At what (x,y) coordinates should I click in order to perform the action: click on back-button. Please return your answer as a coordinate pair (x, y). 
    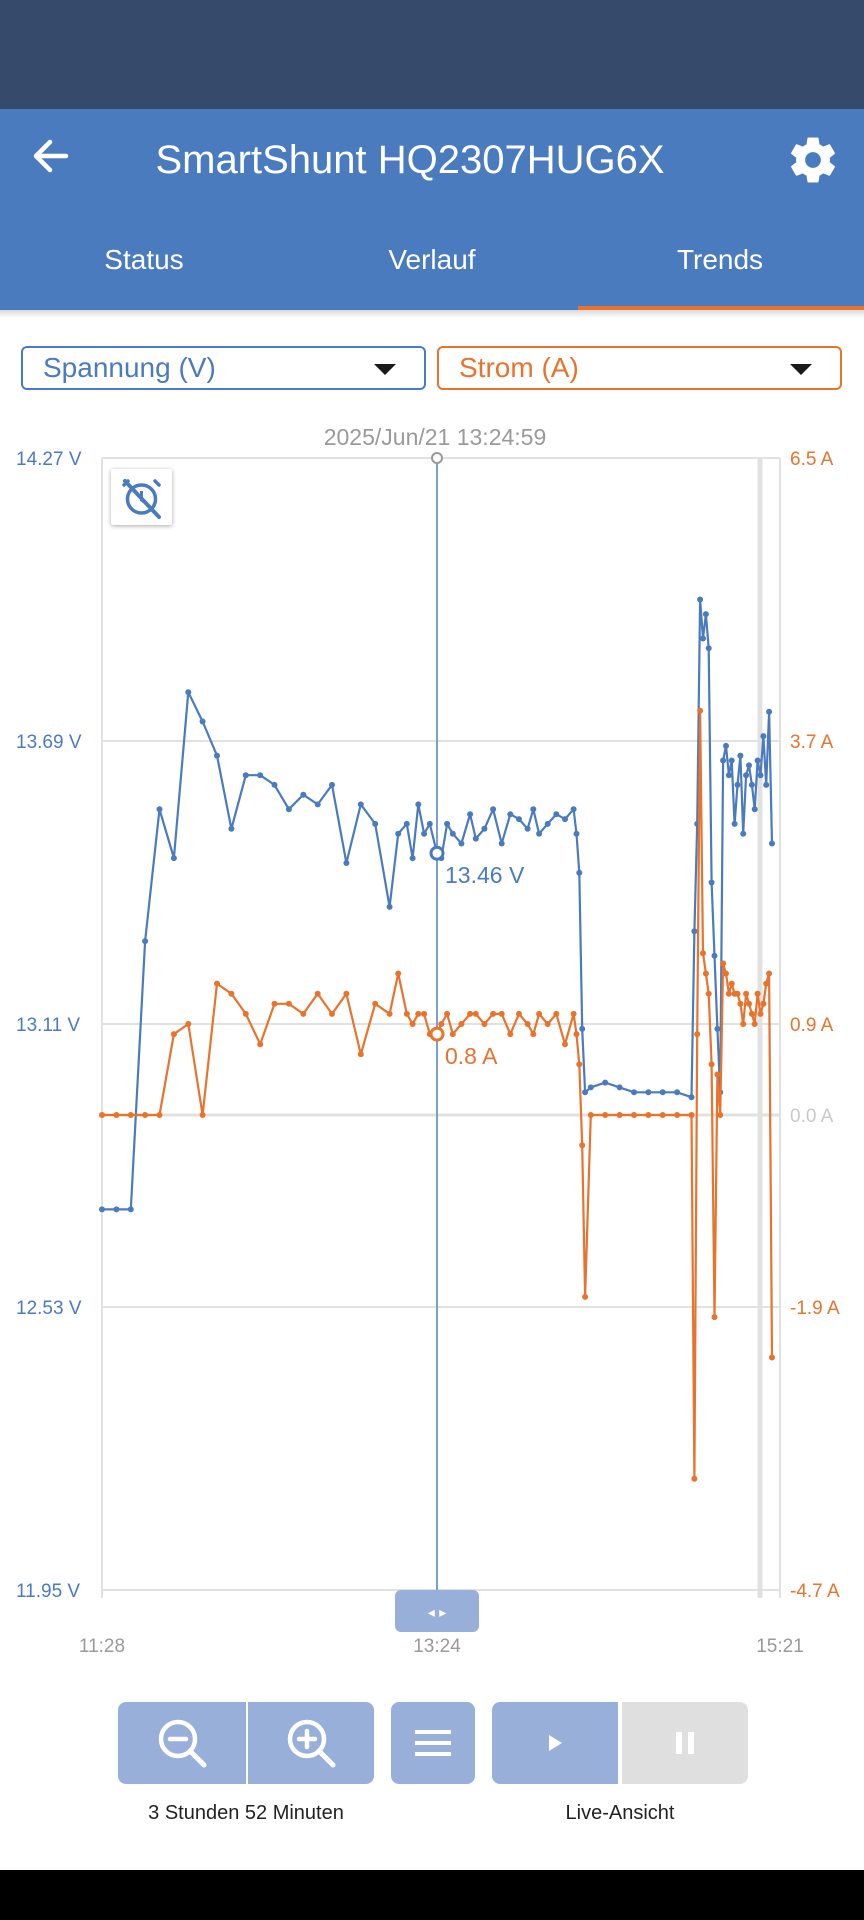
    Looking at the image, I should click on (50, 156).